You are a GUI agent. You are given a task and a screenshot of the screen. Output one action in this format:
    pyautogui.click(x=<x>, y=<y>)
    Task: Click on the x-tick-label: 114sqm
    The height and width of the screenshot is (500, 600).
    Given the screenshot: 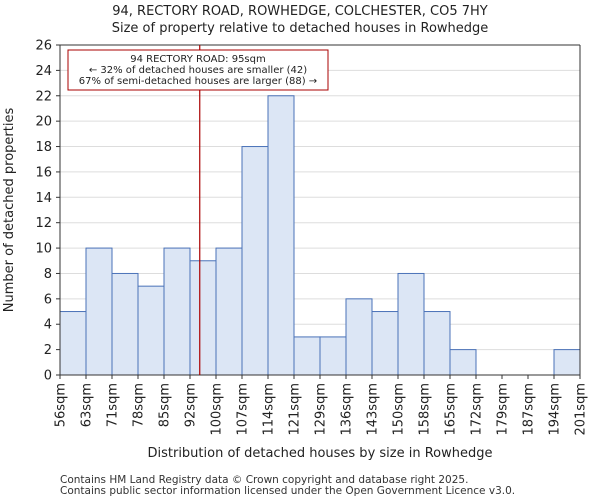 What is the action you would take?
    pyautogui.click(x=269, y=409)
    